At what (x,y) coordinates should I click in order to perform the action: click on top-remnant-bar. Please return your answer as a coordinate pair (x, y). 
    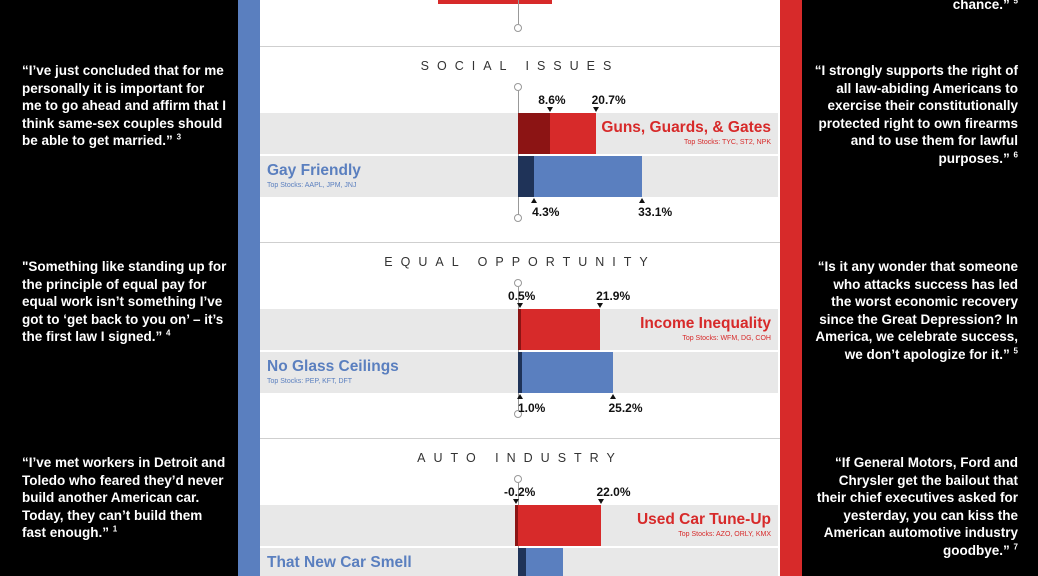
    Looking at the image, I should click on (495, 2).